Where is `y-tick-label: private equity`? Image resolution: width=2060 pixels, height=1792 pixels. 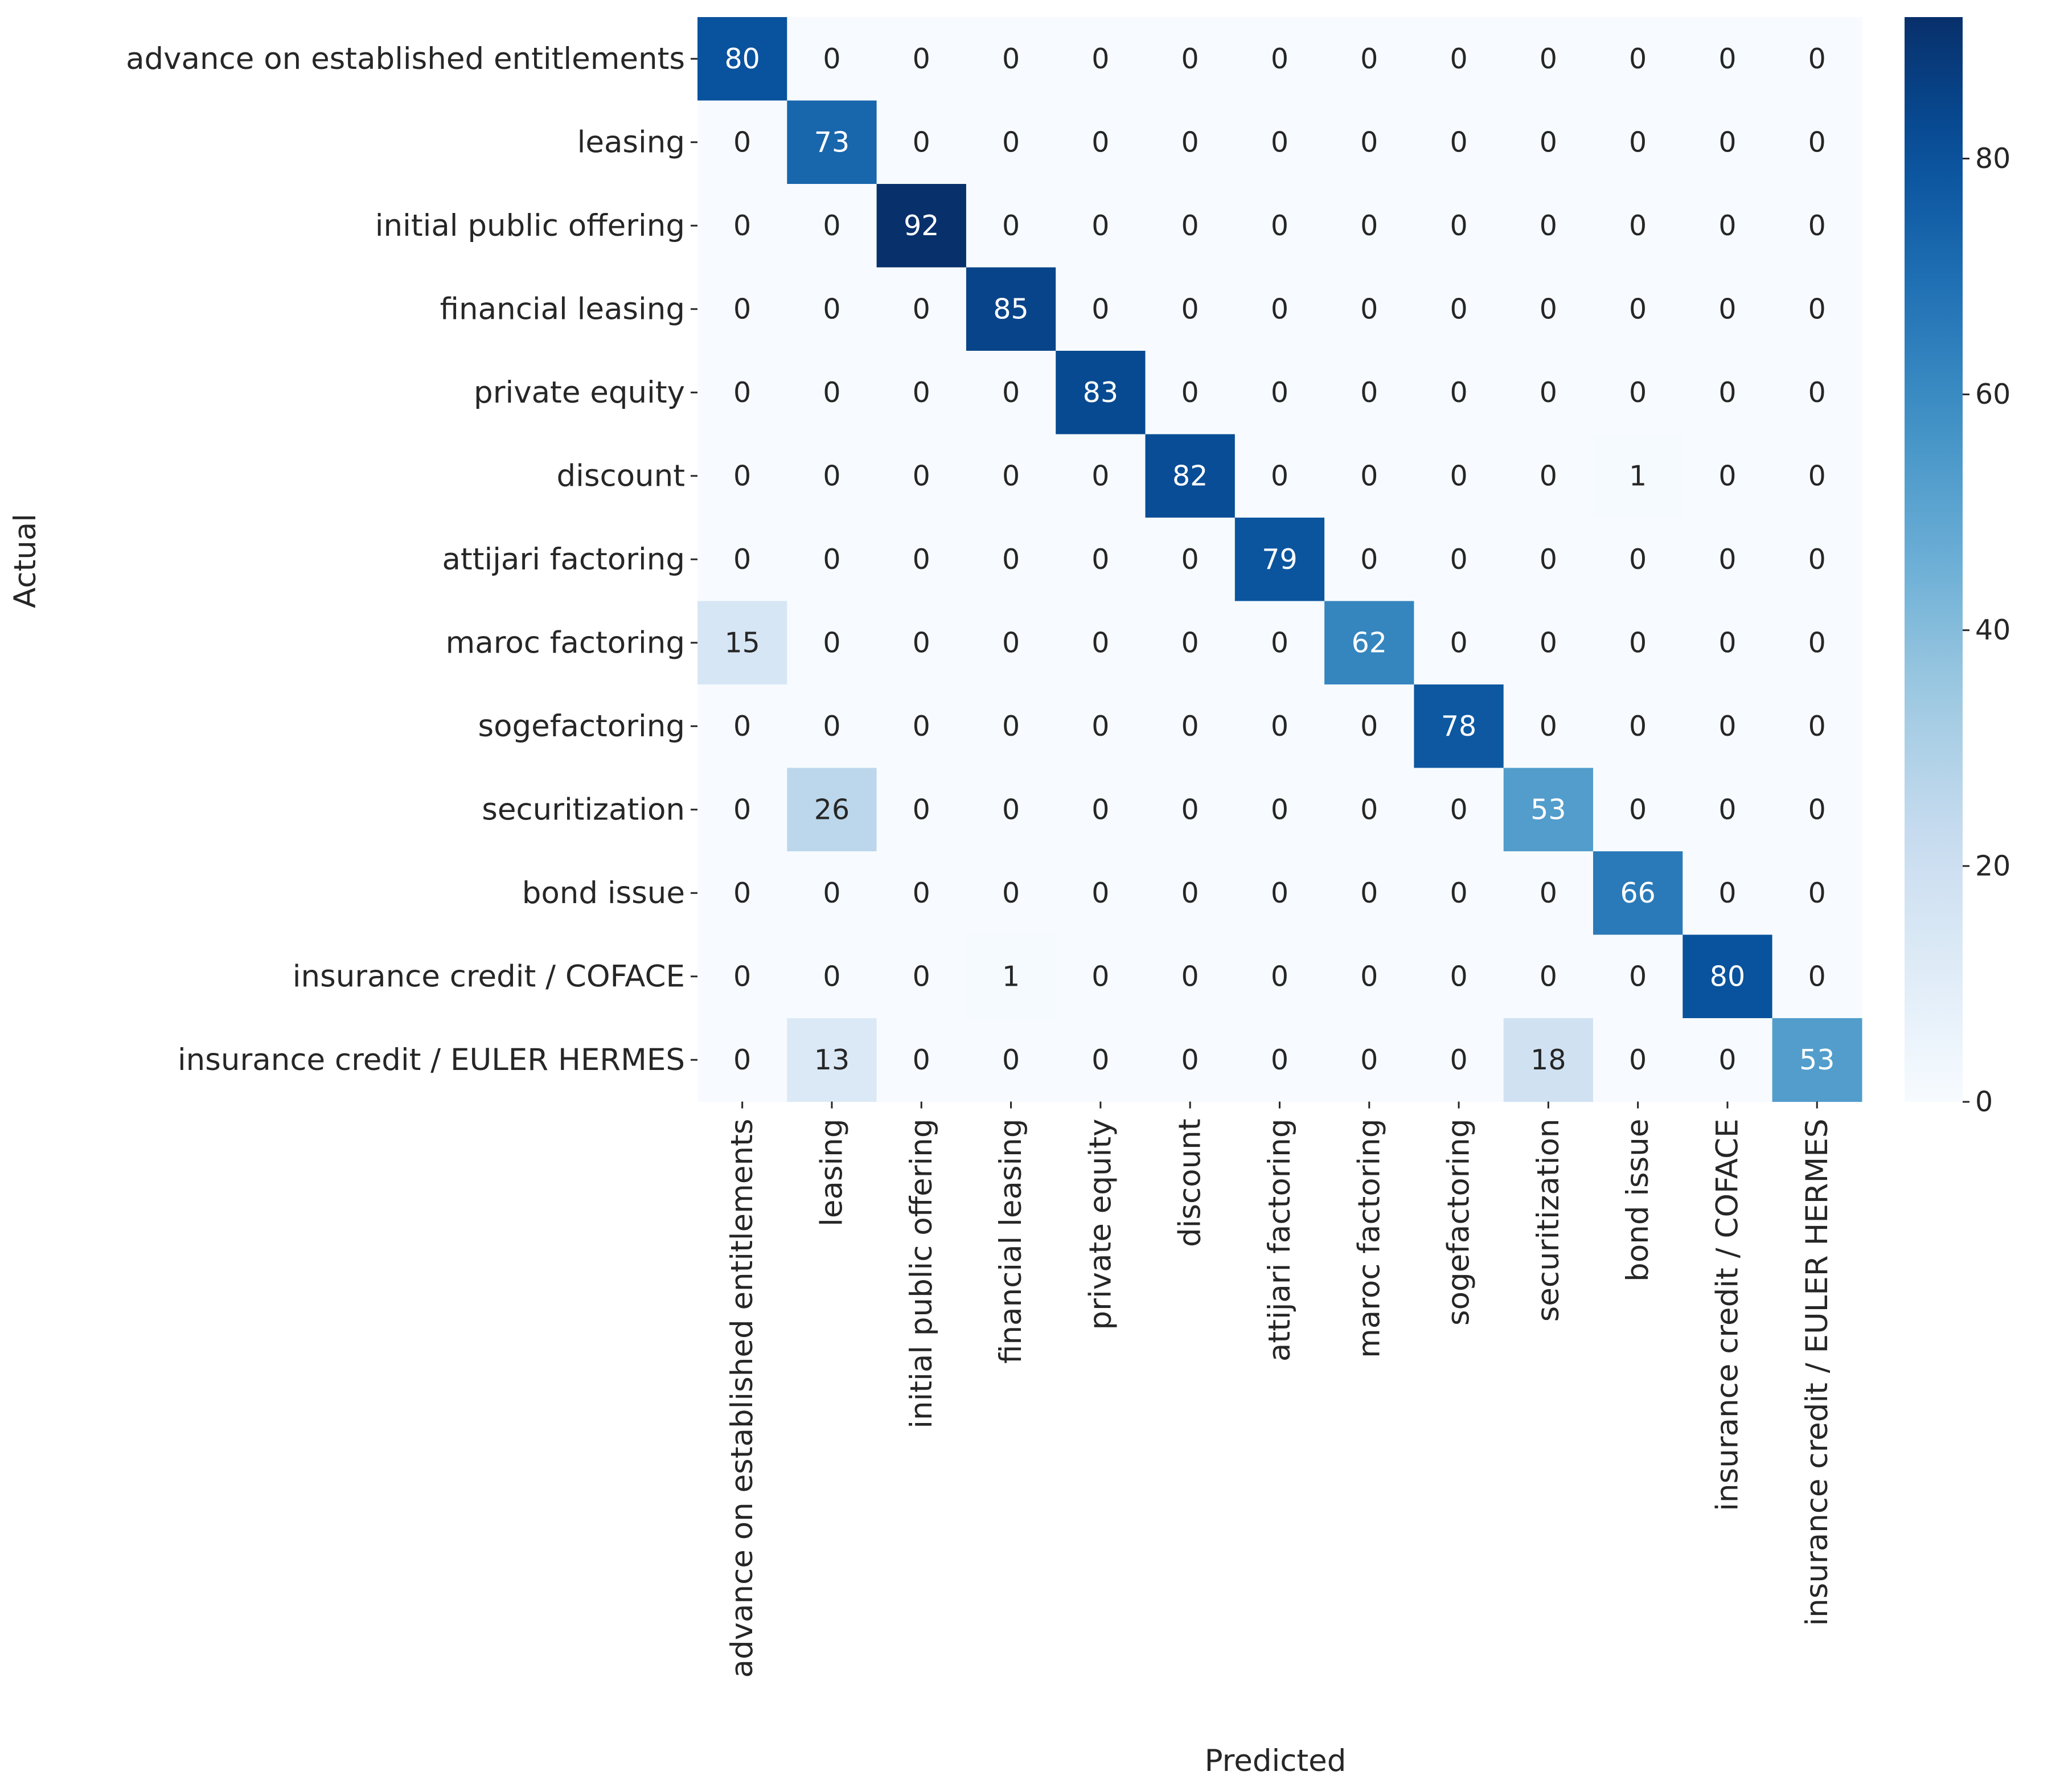
y-tick-label: private equity is located at coordinates (579, 392).